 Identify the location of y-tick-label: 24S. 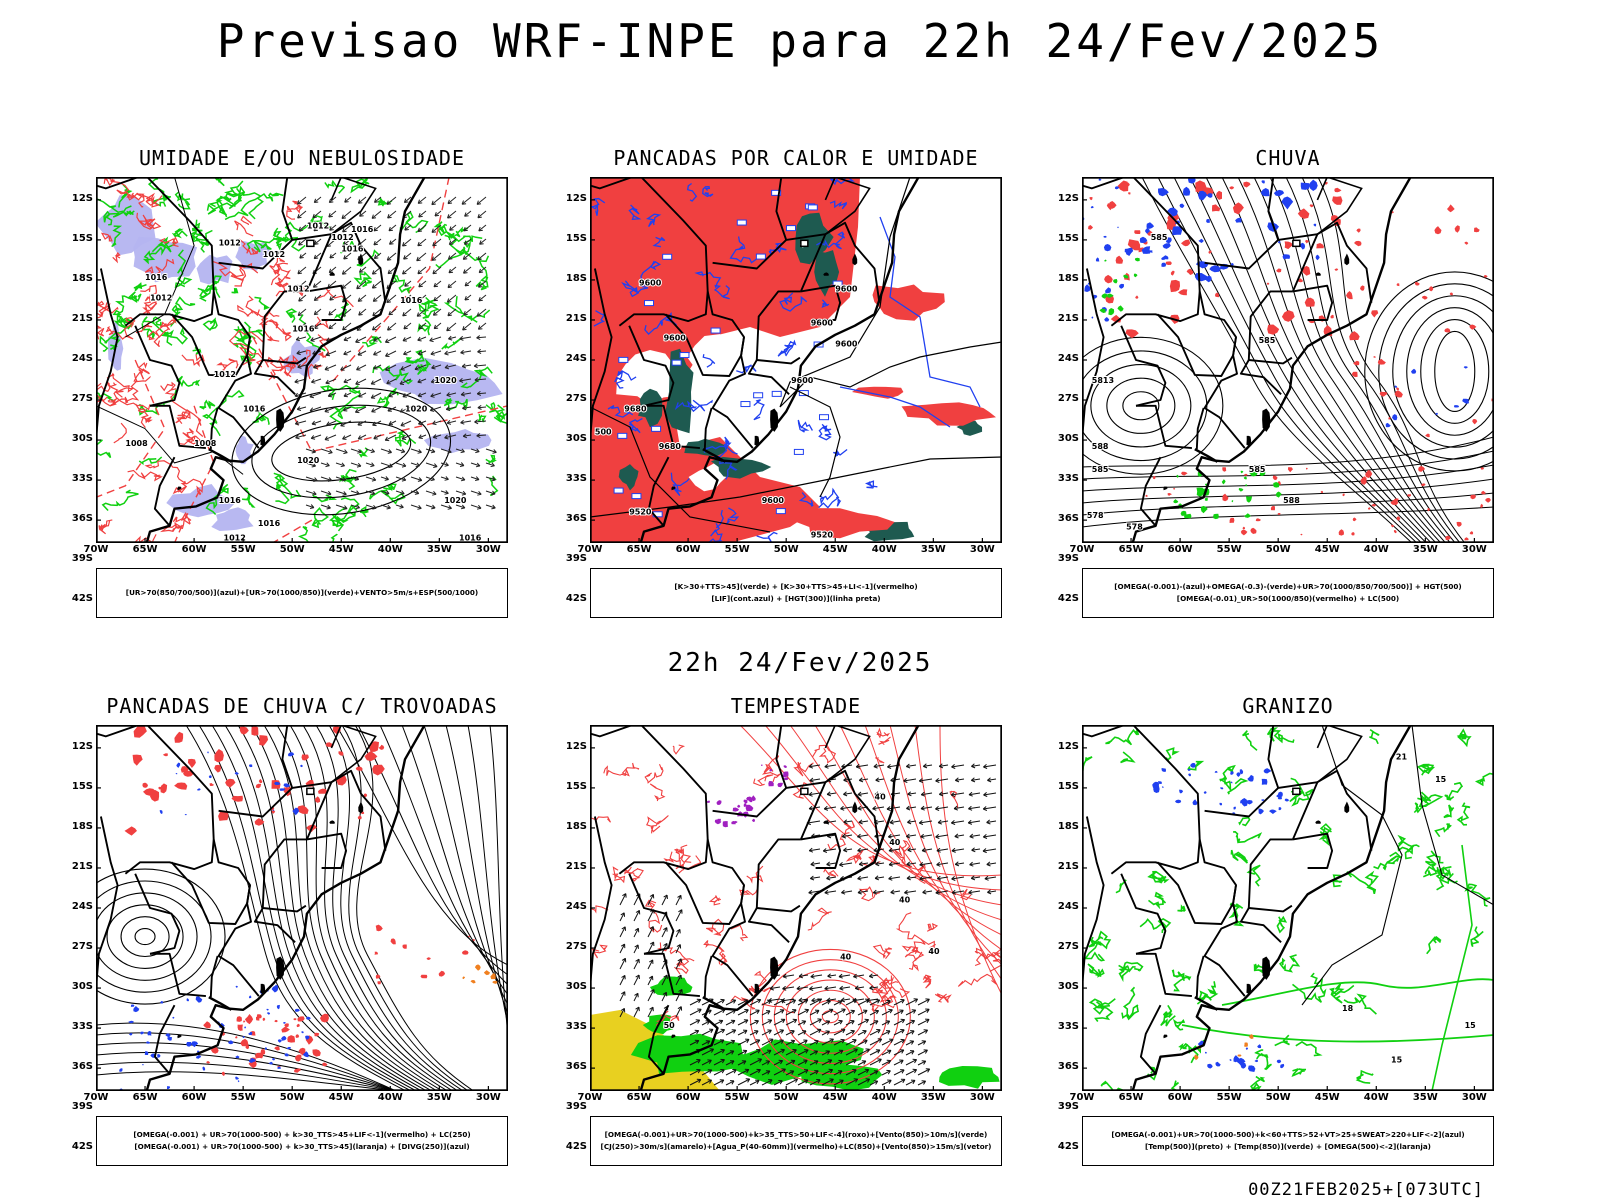
(576, 906).